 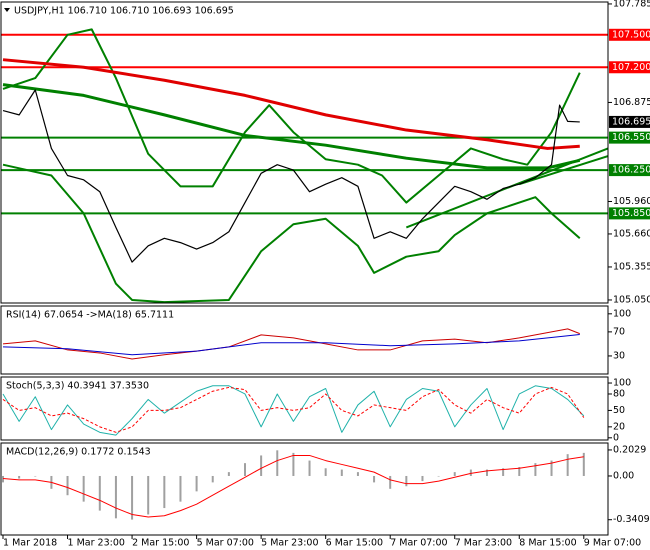 What do you see at coordinates (619, 426) in the screenshot?
I see `y-tick-label: 20` at bounding box center [619, 426].